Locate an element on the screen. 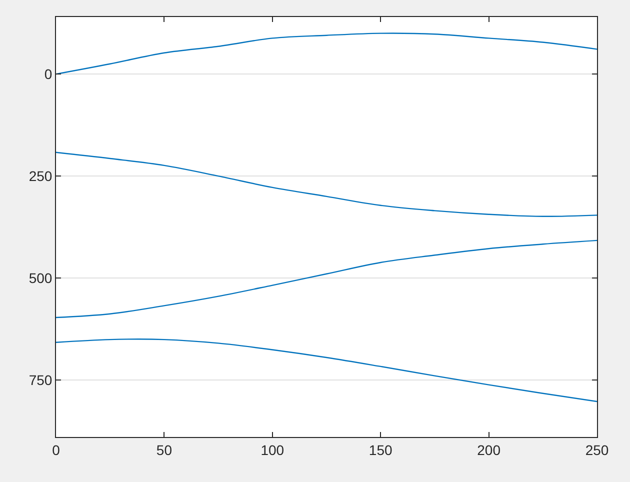 The height and width of the screenshot is (482, 630). y-tick-label: 750 is located at coordinates (40, 380).